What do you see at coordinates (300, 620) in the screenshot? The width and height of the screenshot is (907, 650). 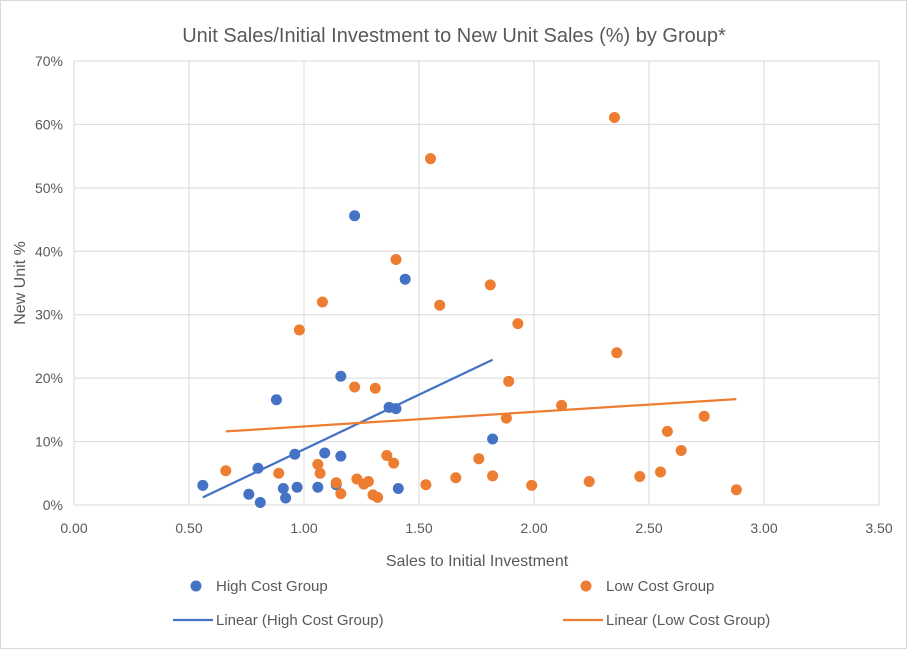 I see `legend-label: Linear (High Cost Group)` at bounding box center [300, 620].